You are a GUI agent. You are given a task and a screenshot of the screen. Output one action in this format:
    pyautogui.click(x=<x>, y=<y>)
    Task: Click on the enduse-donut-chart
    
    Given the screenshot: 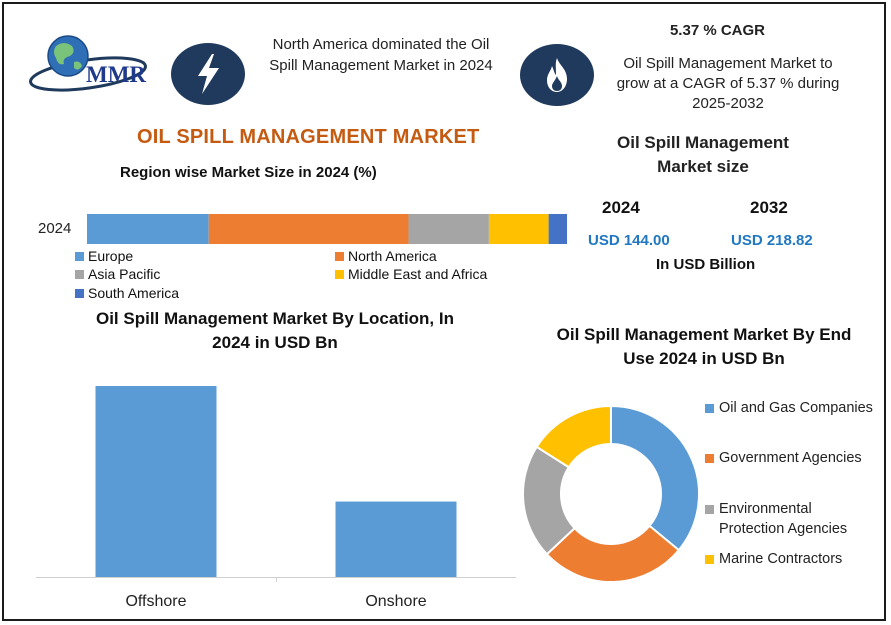 What is the action you would take?
    pyautogui.click(x=611, y=493)
    